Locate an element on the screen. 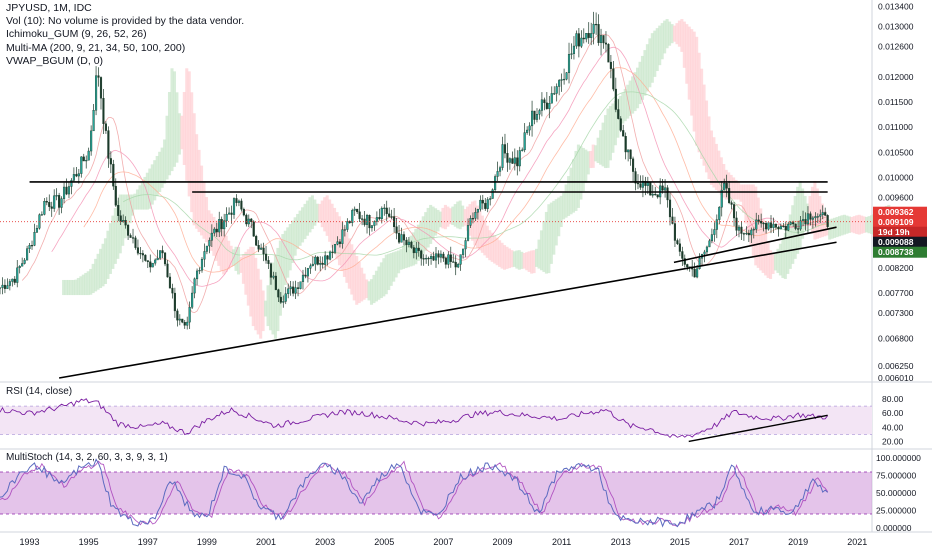  price-tick-label: 0.010000 is located at coordinates (896, 177).